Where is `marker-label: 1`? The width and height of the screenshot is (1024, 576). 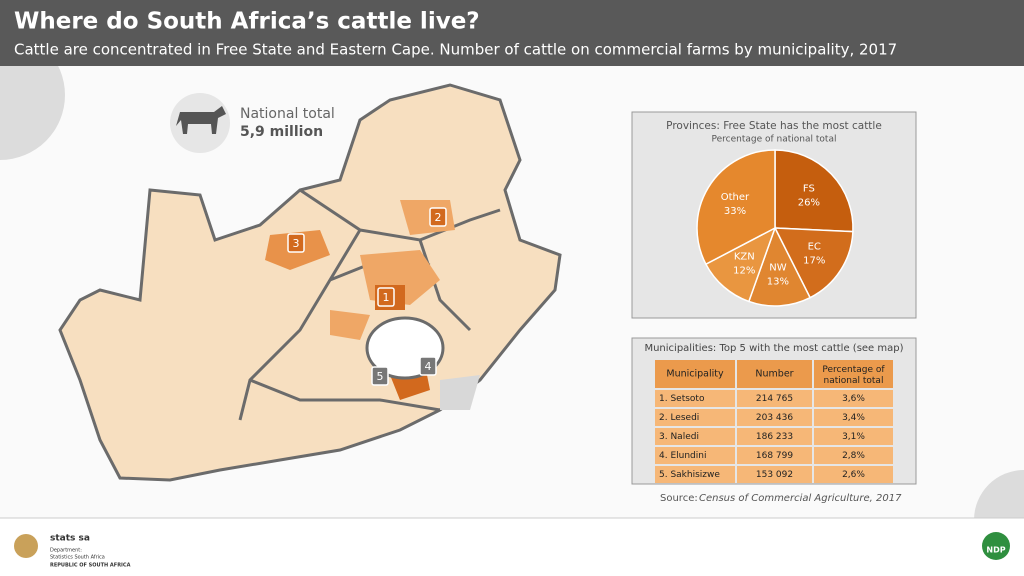 marker-label: 1 is located at coordinates (386, 297).